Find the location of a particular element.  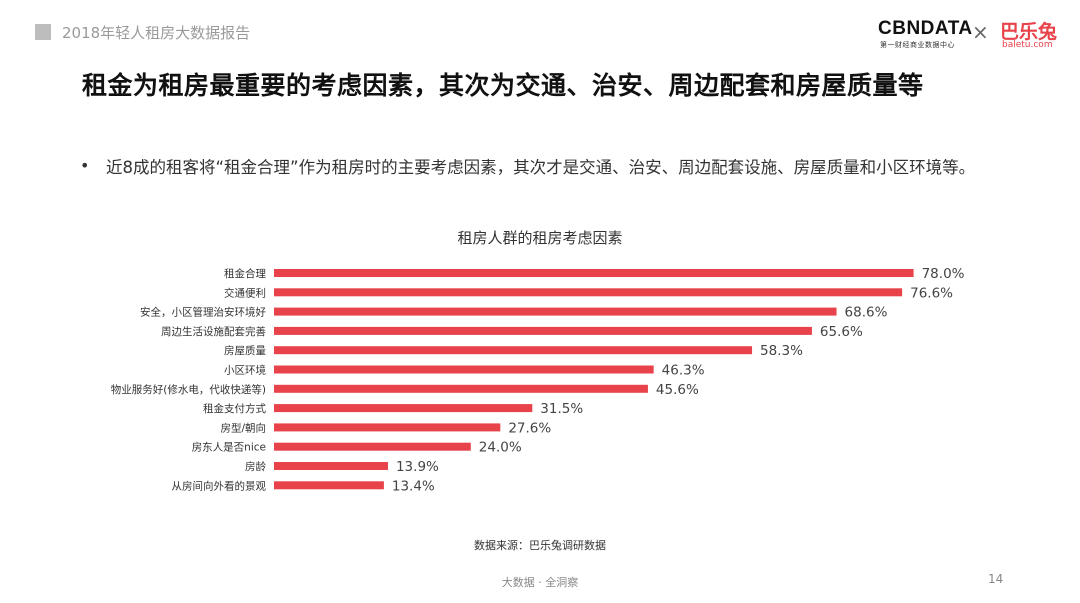

category-label: 物业服务好(修水电，代收快递等) is located at coordinates (188, 389).